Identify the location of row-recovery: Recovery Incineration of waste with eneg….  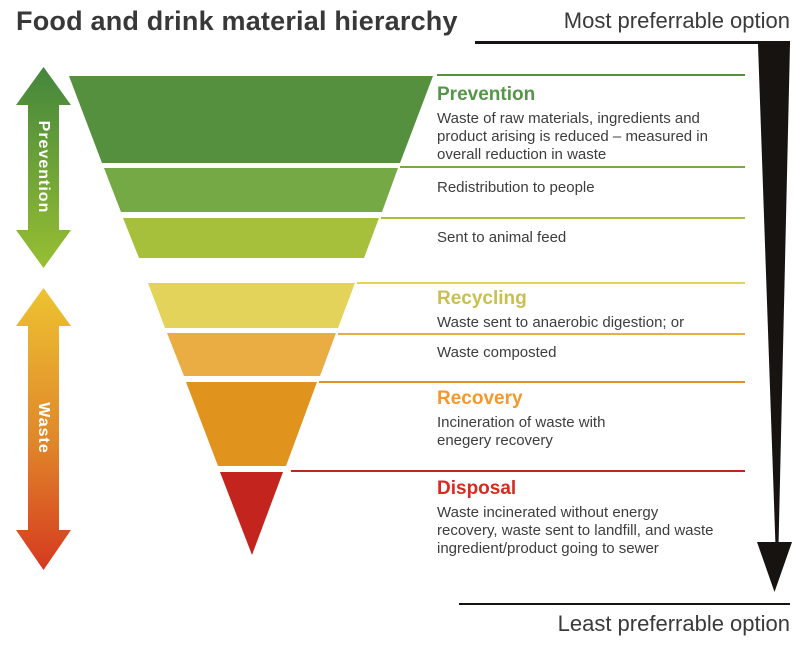
(594, 419).